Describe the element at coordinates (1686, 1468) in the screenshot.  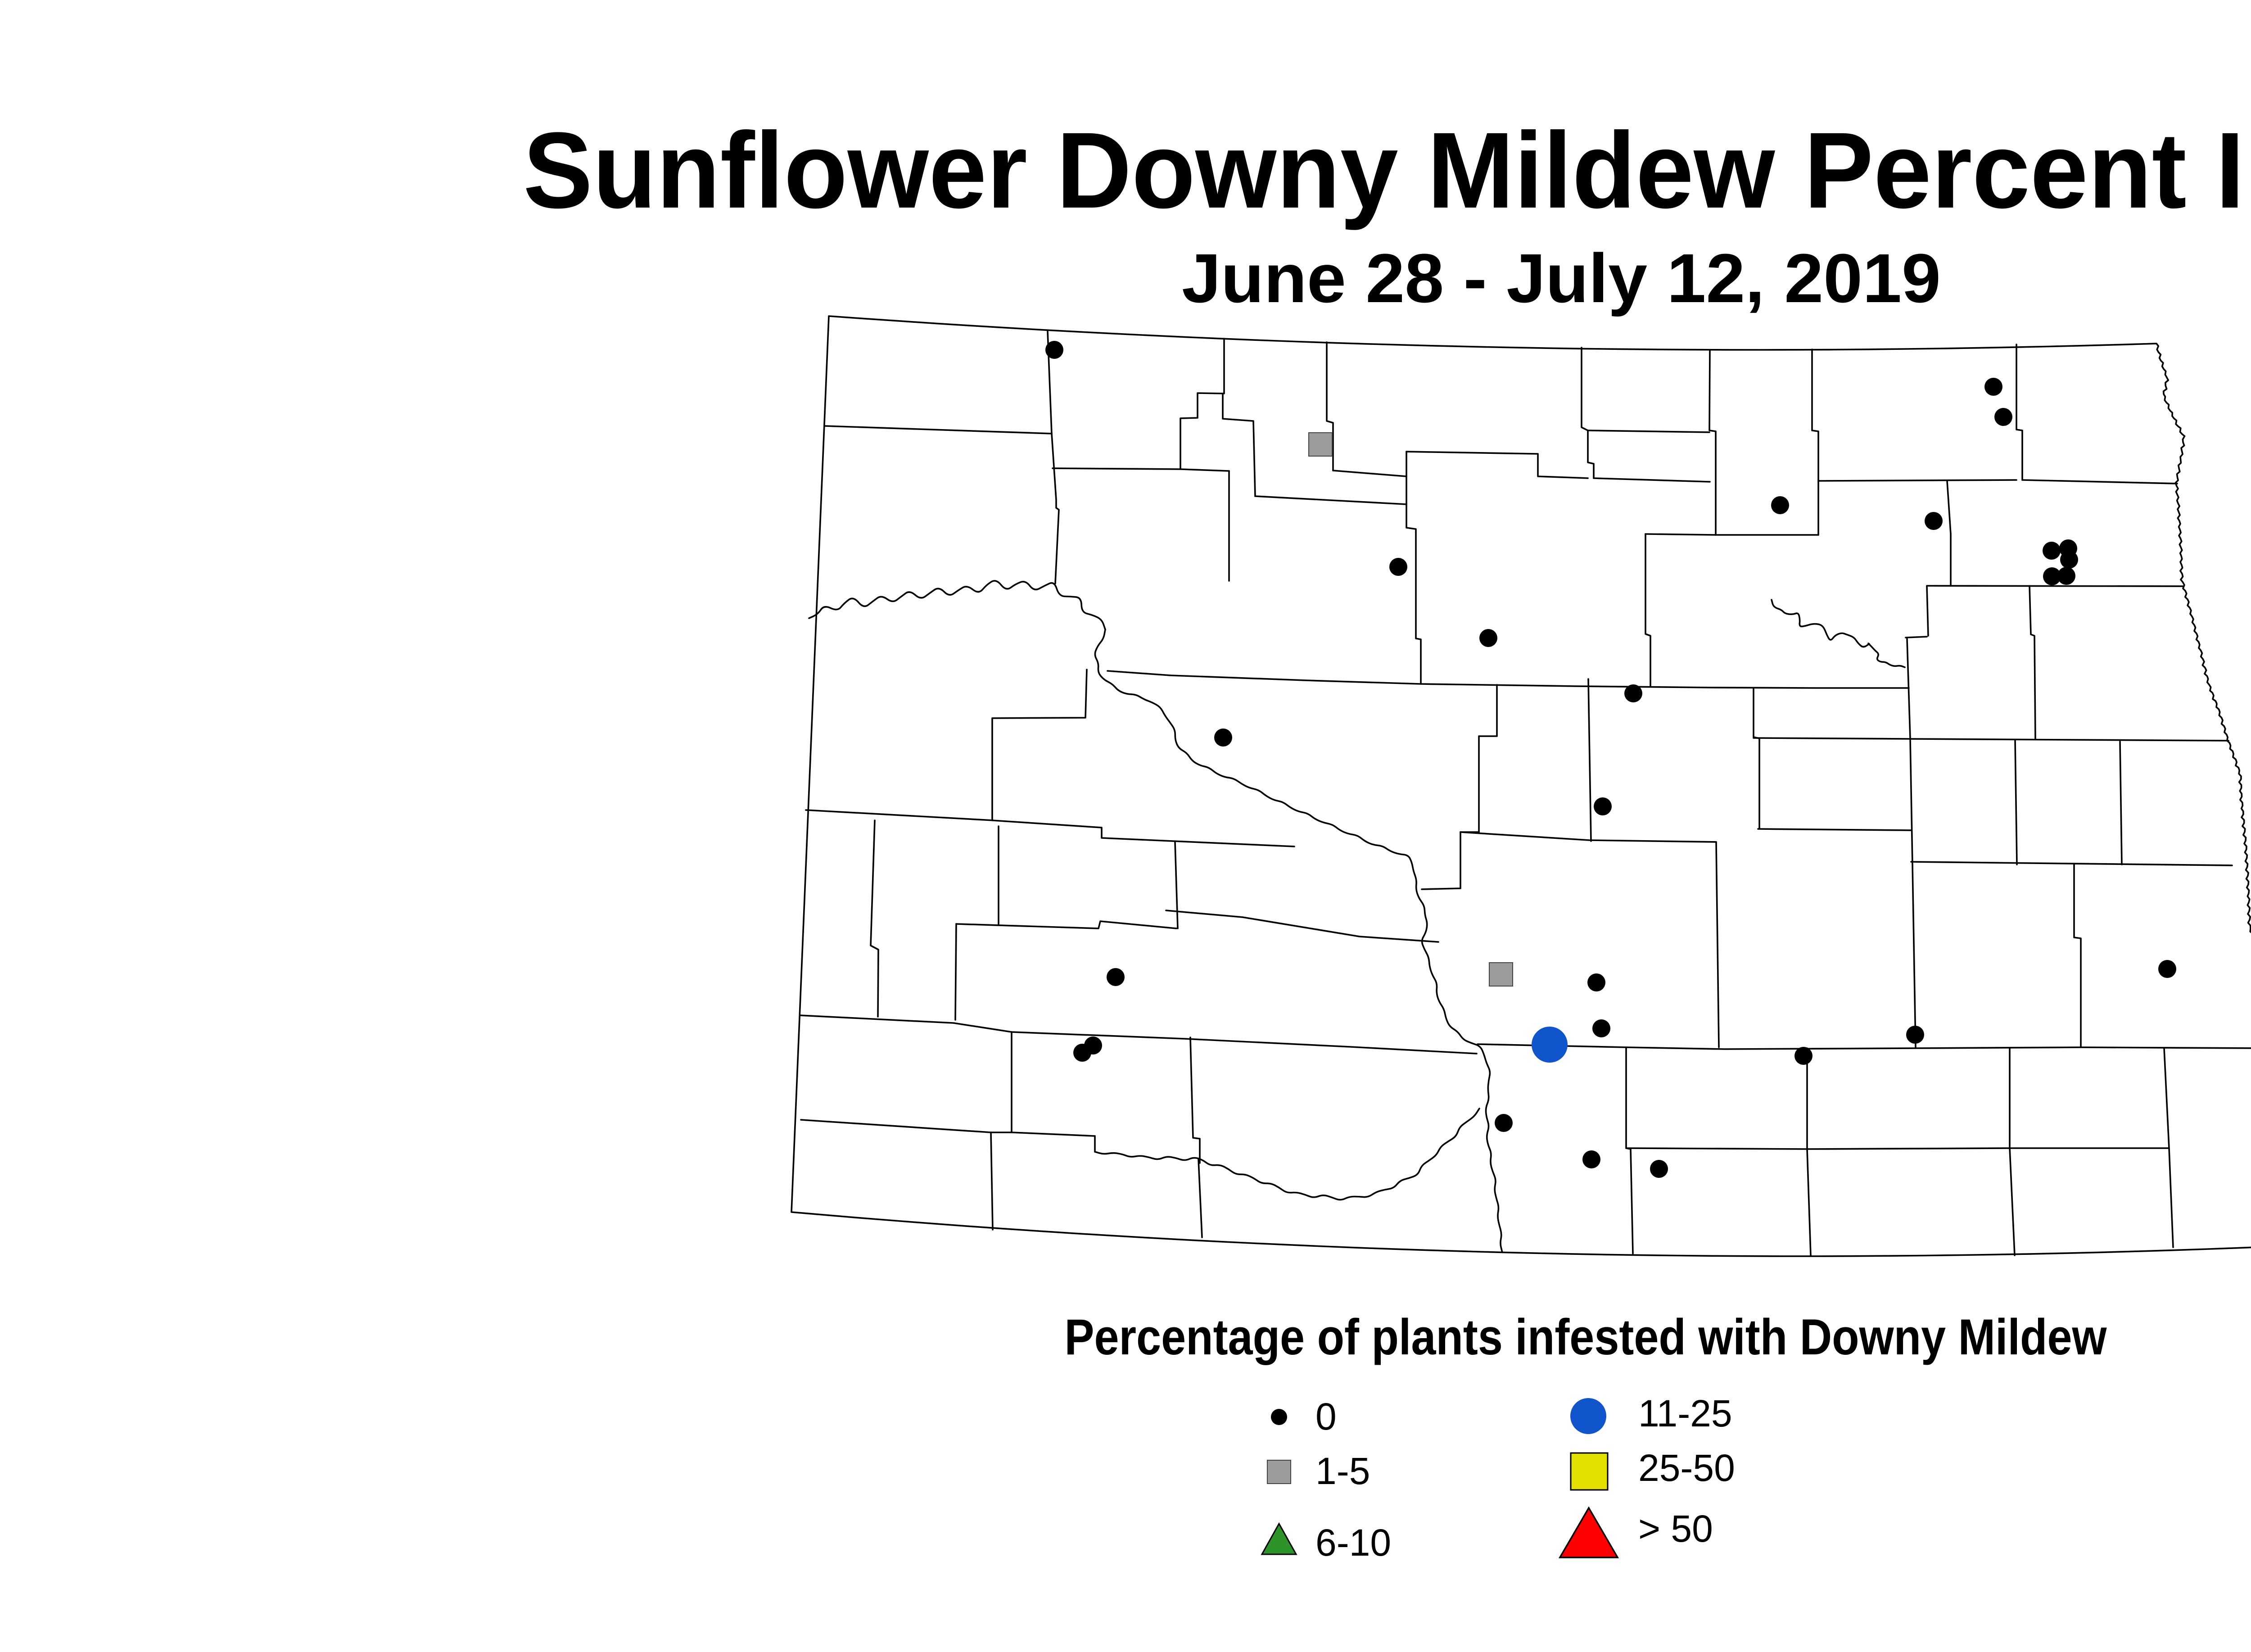
I see `svg-text: 25-50` at that location.